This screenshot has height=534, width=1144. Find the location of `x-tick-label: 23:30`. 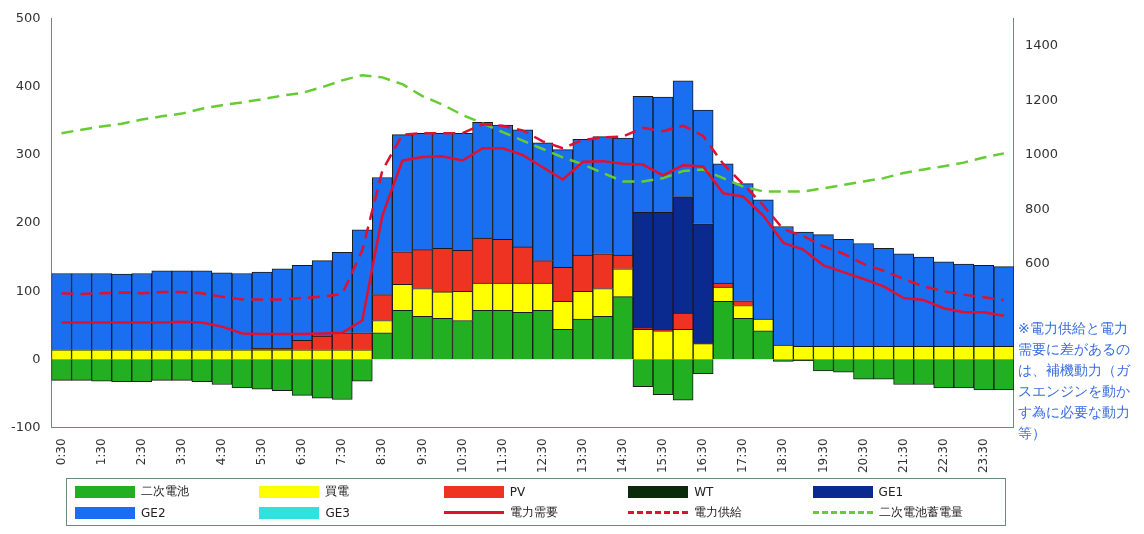

x-tick-label: 23:30 is located at coordinates (982, 456).